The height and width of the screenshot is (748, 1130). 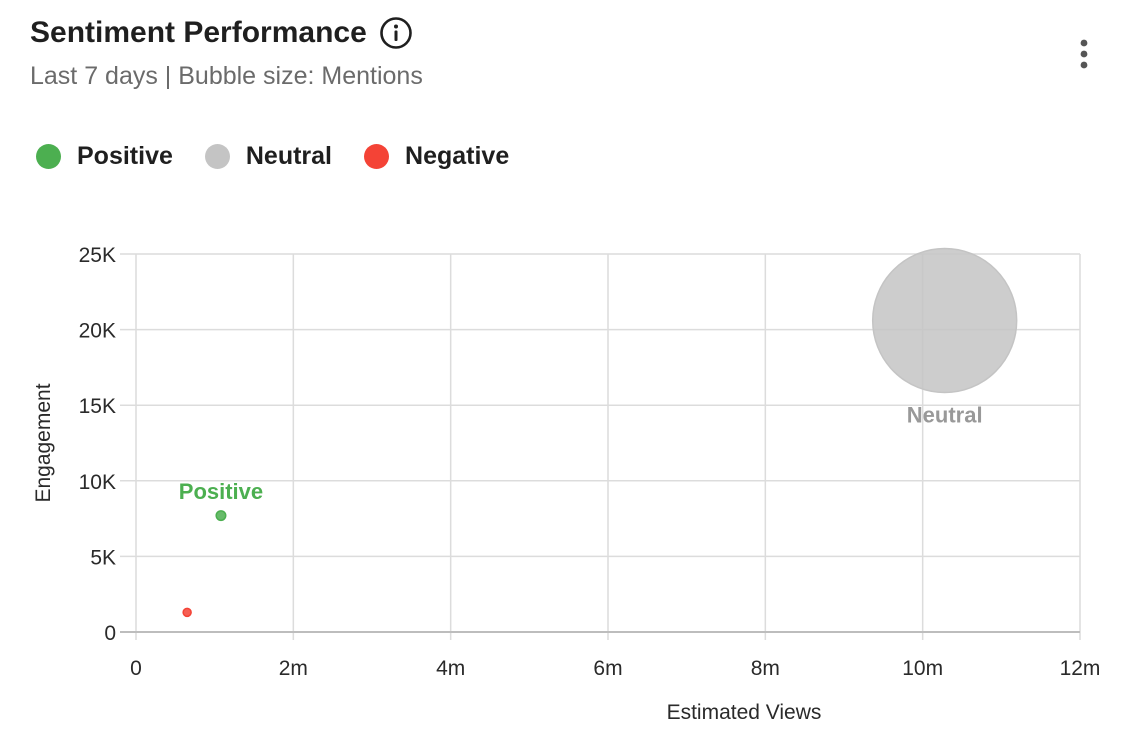 I want to click on legend-swatch-positive, so click(x=48, y=156).